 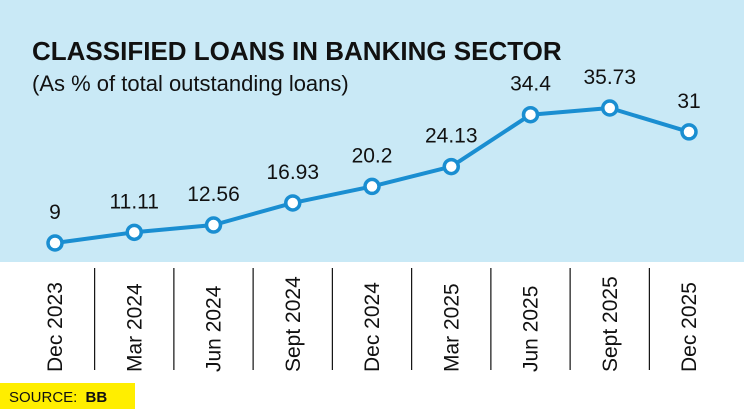 What do you see at coordinates (214, 328) in the screenshot?
I see `x-tick-label: Jun 2024` at bounding box center [214, 328].